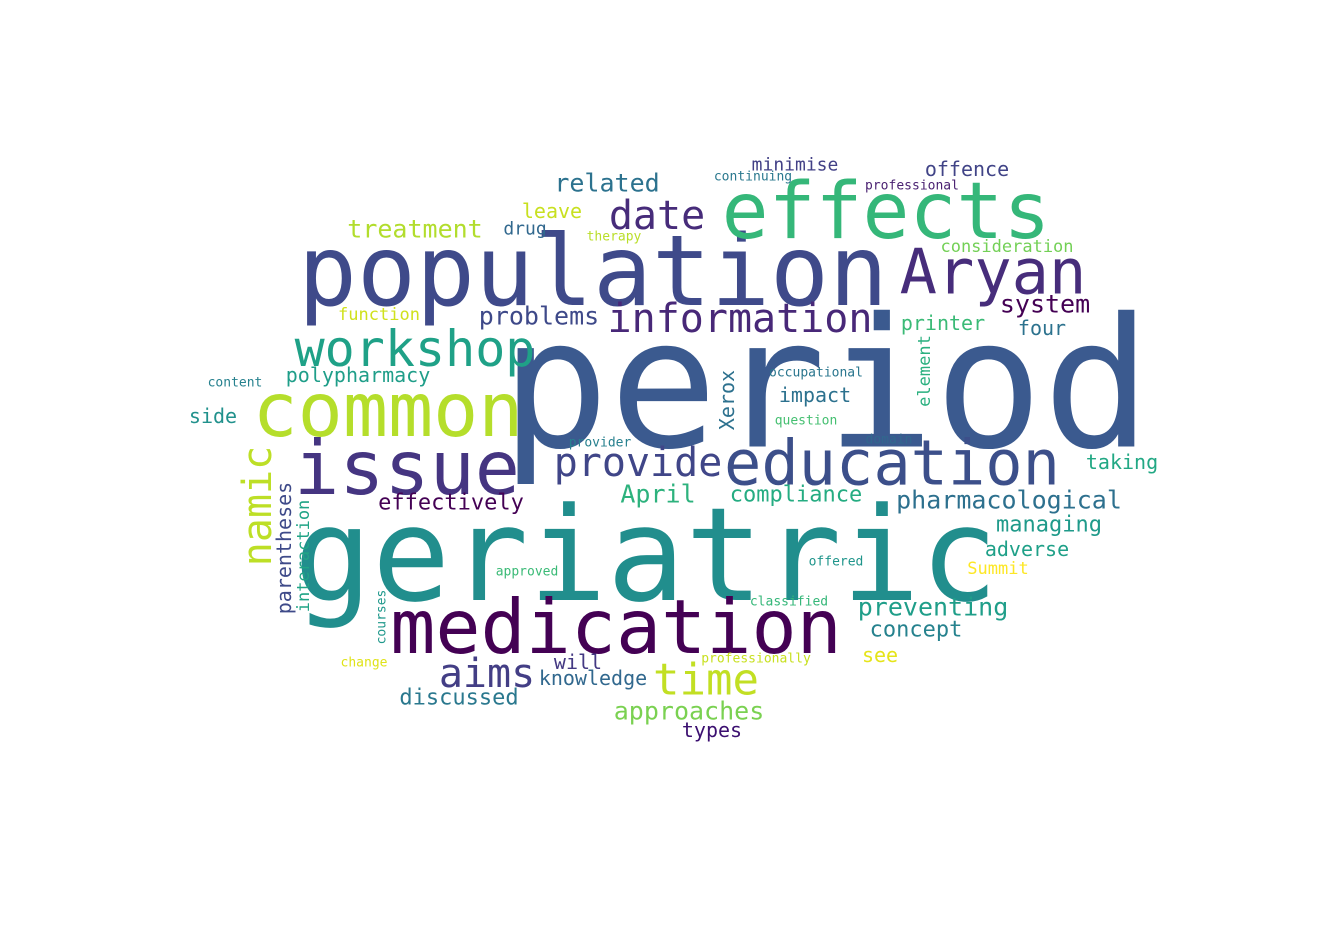 This screenshot has height=945, width=1334. What do you see at coordinates (925, 371) in the screenshot?
I see `word-element: element` at bounding box center [925, 371].